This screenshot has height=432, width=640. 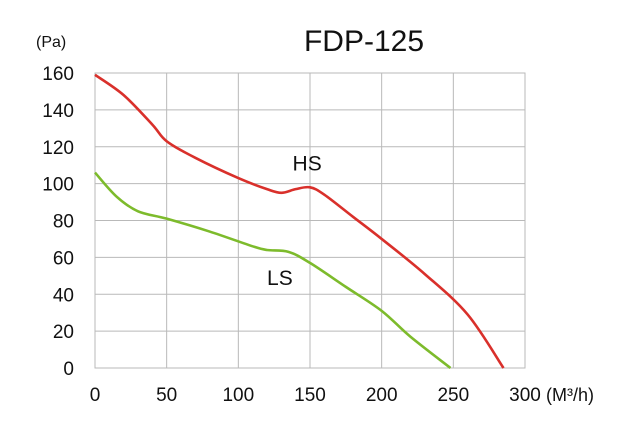 What do you see at coordinates (63, 222) in the screenshot?
I see `y-tick-label: 80` at bounding box center [63, 222].